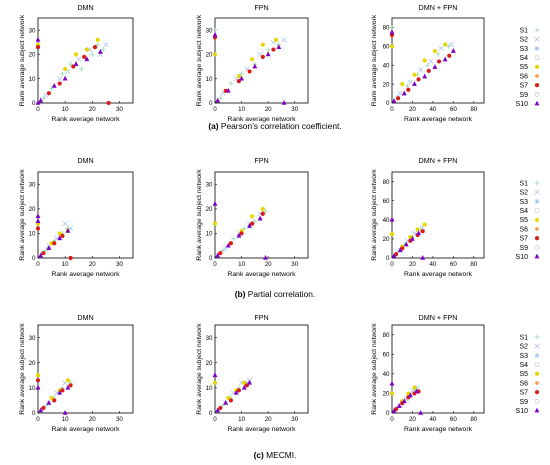 This screenshot has width=550, height=465. Describe the element at coordinates (523, 183) in the screenshot. I see `legend-entry-label: S1` at that location.